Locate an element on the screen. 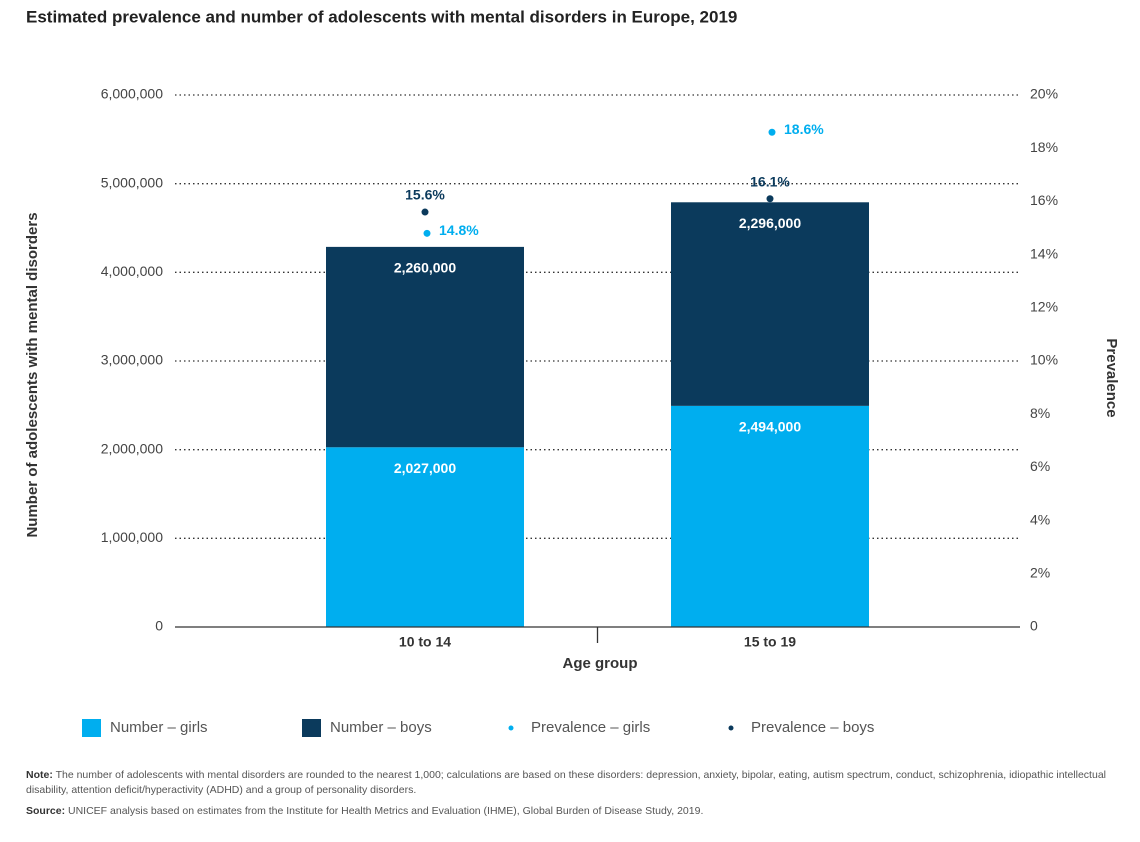  x-axis-title: Age group is located at coordinates (600, 663).